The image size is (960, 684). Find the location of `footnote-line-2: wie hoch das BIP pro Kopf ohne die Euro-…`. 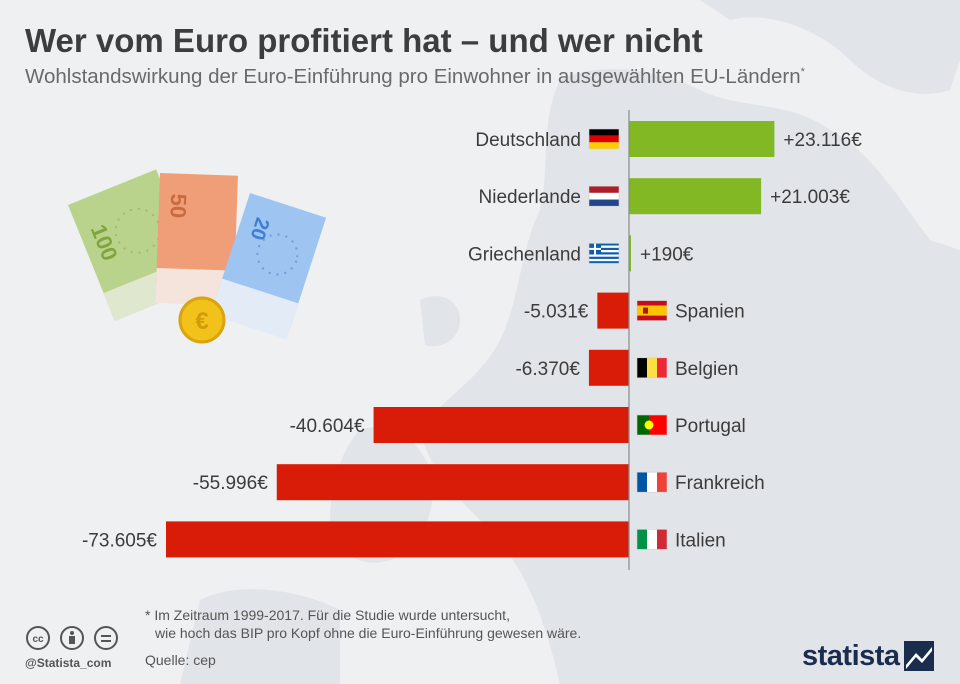

footnote-line-2: wie hoch das BIP pro Kopf ohne die Euro-… is located at coordinates (368, 633).